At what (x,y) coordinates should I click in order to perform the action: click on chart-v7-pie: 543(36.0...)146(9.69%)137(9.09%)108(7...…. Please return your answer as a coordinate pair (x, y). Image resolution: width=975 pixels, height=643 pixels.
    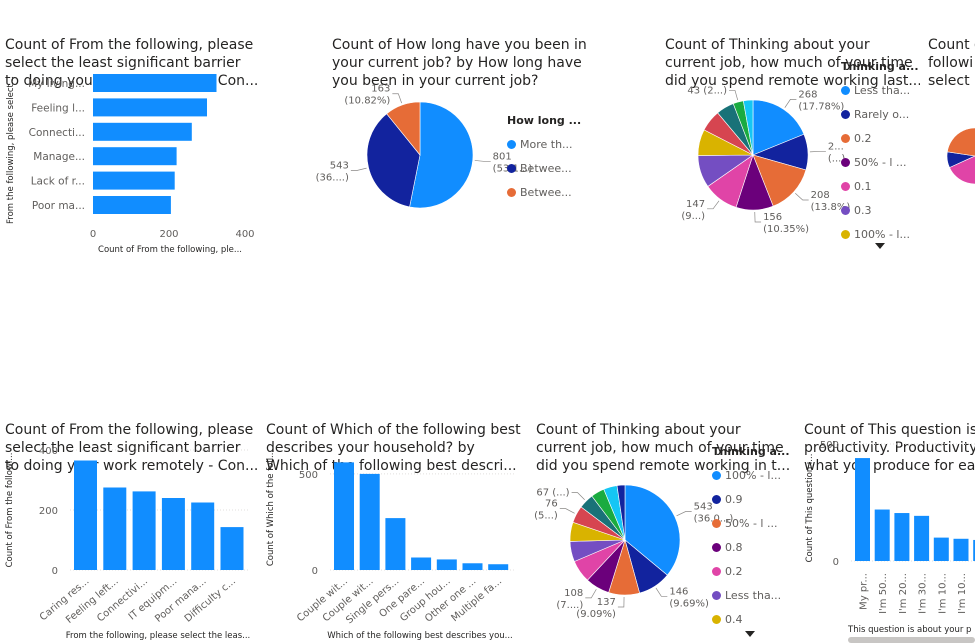
    Looking at the image, I should click on (631, 545).